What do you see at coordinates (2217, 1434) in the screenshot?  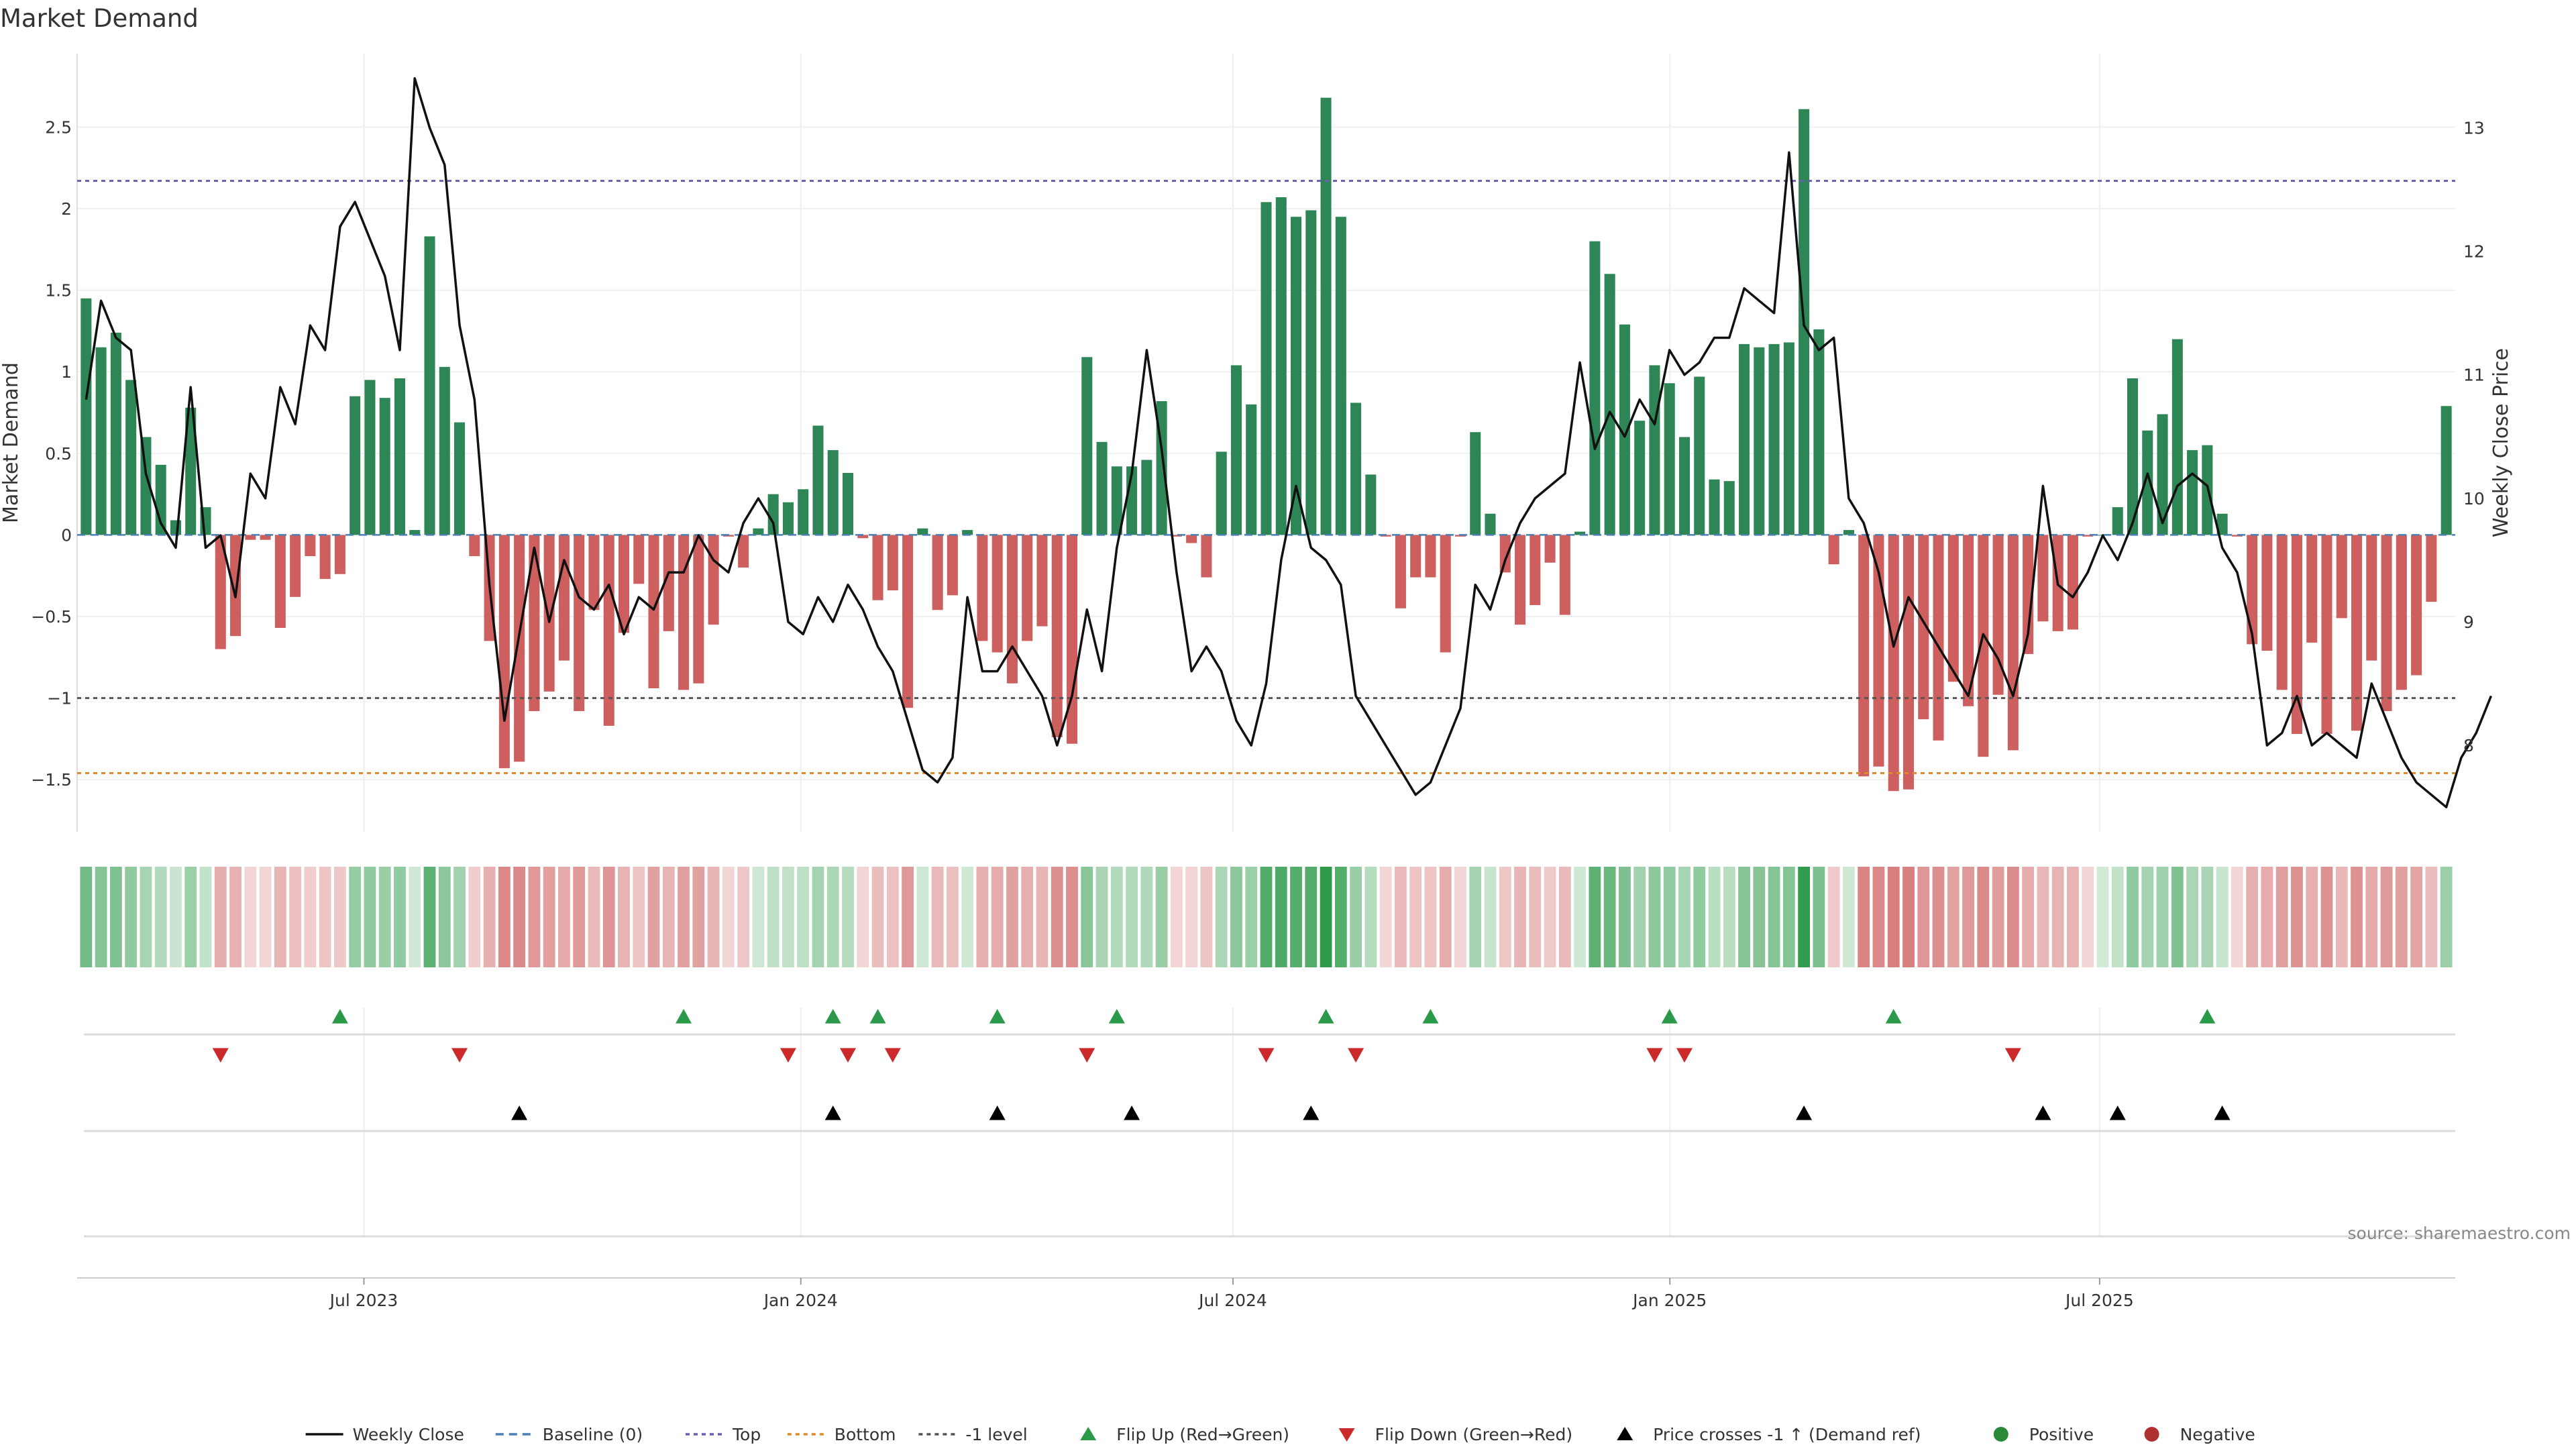 I see `legend-label: Negative` at bounding box center [2217, 1434].